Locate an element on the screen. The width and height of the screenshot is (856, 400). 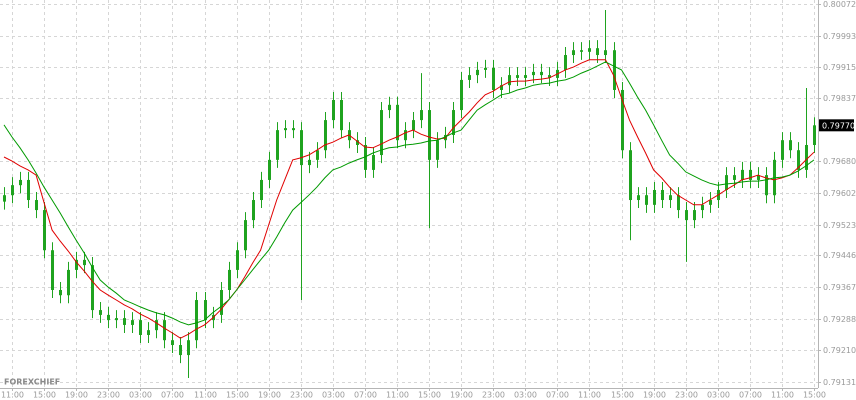
watermark: FOREXCHIEF is located at coordinates (32, 382).